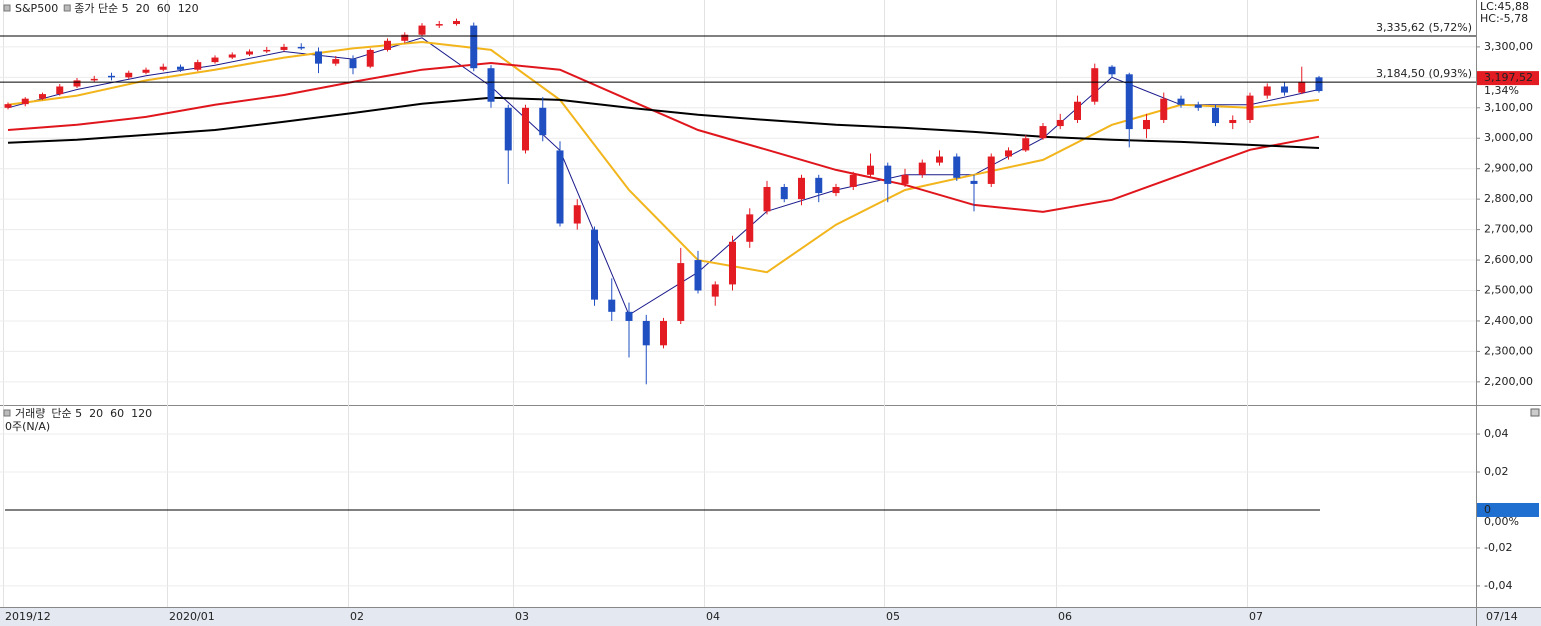 This screenshot has height=626, width=1541. Describe the element at coordinates (143, 8) in the screenshot. I see `legend-entry: 20` at that location.